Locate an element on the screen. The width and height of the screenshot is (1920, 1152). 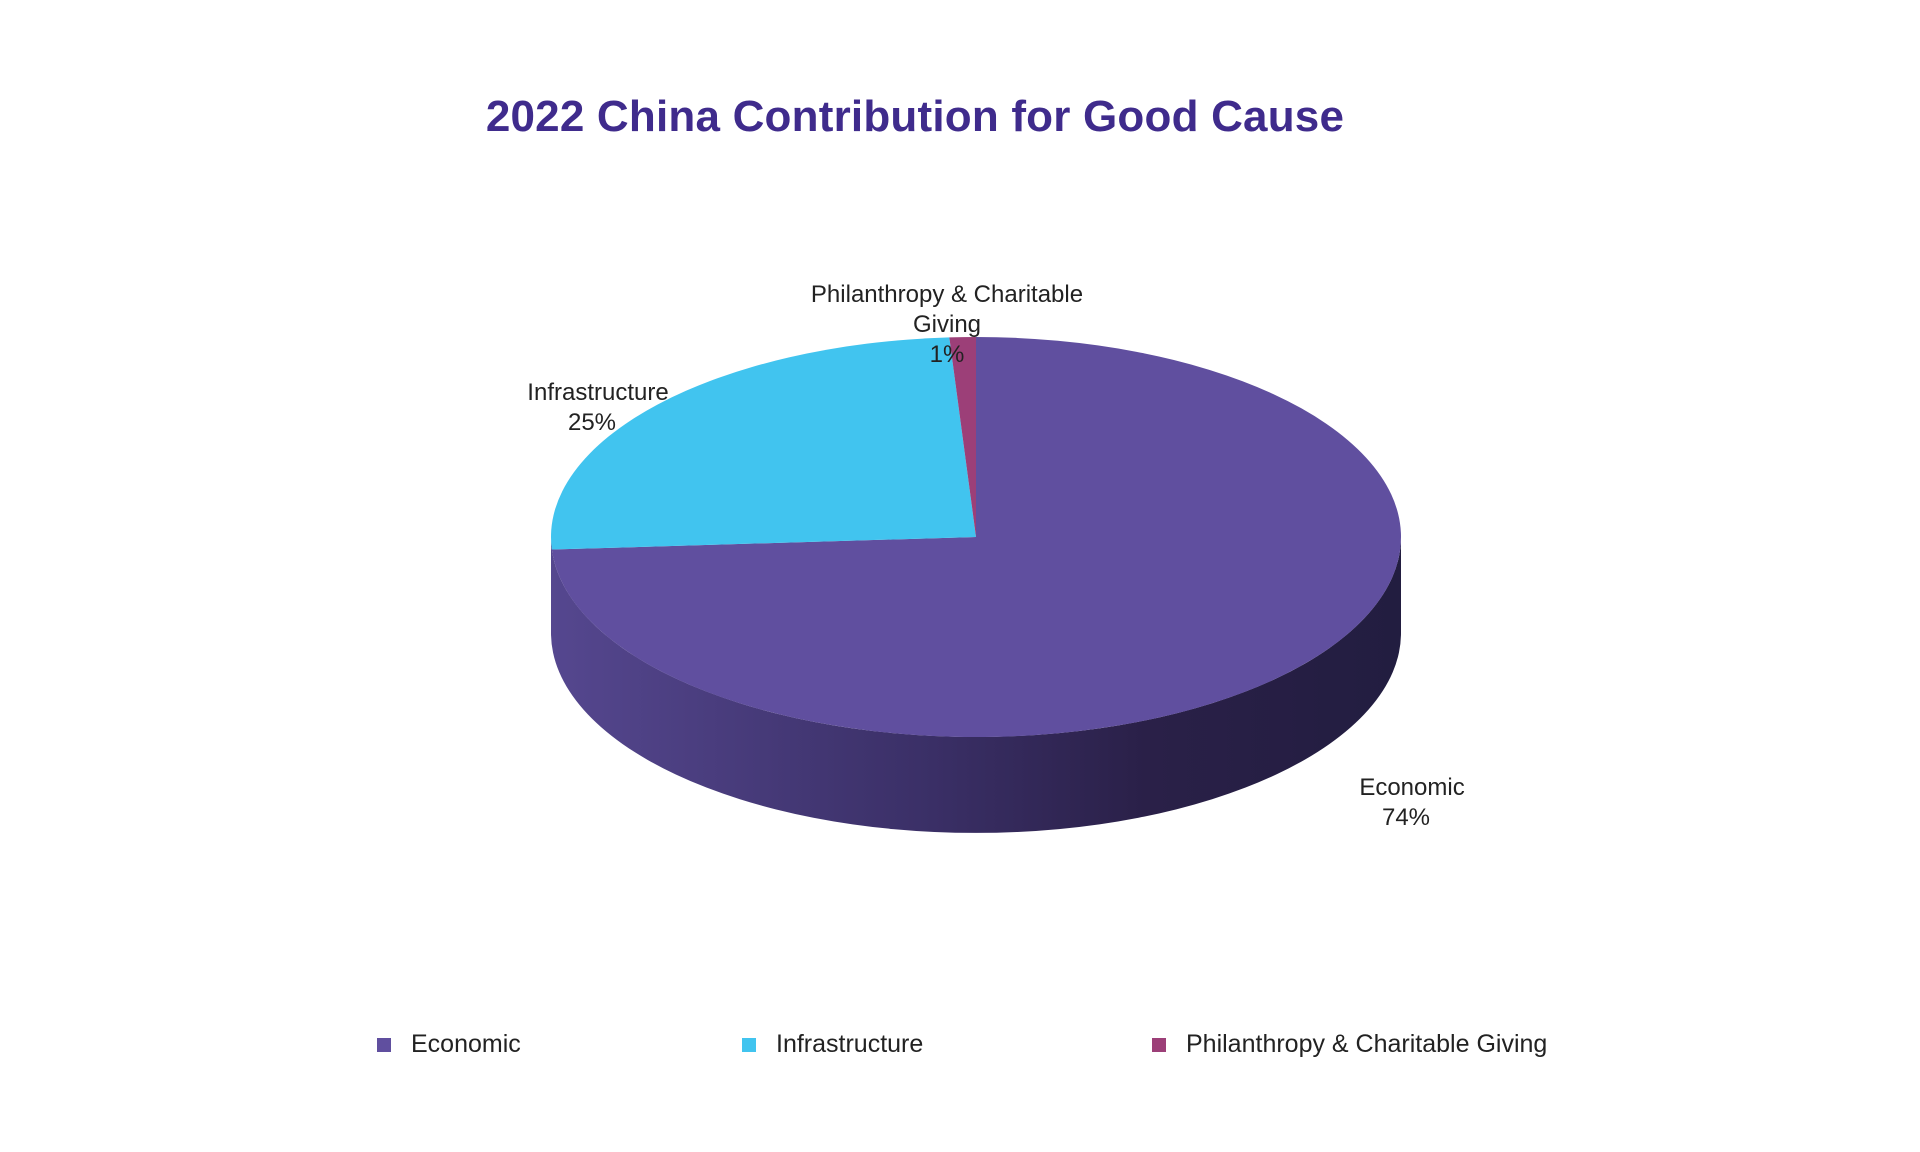
chart-title: 2022 China Contribution for Good Cause is located at coordinates (915, 116).